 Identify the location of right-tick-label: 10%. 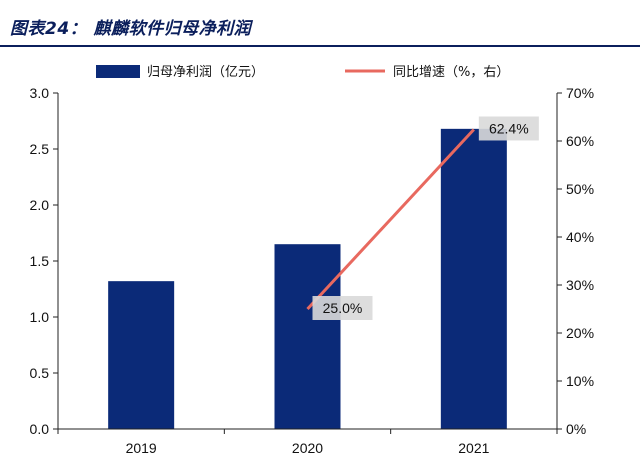
(580, 381).